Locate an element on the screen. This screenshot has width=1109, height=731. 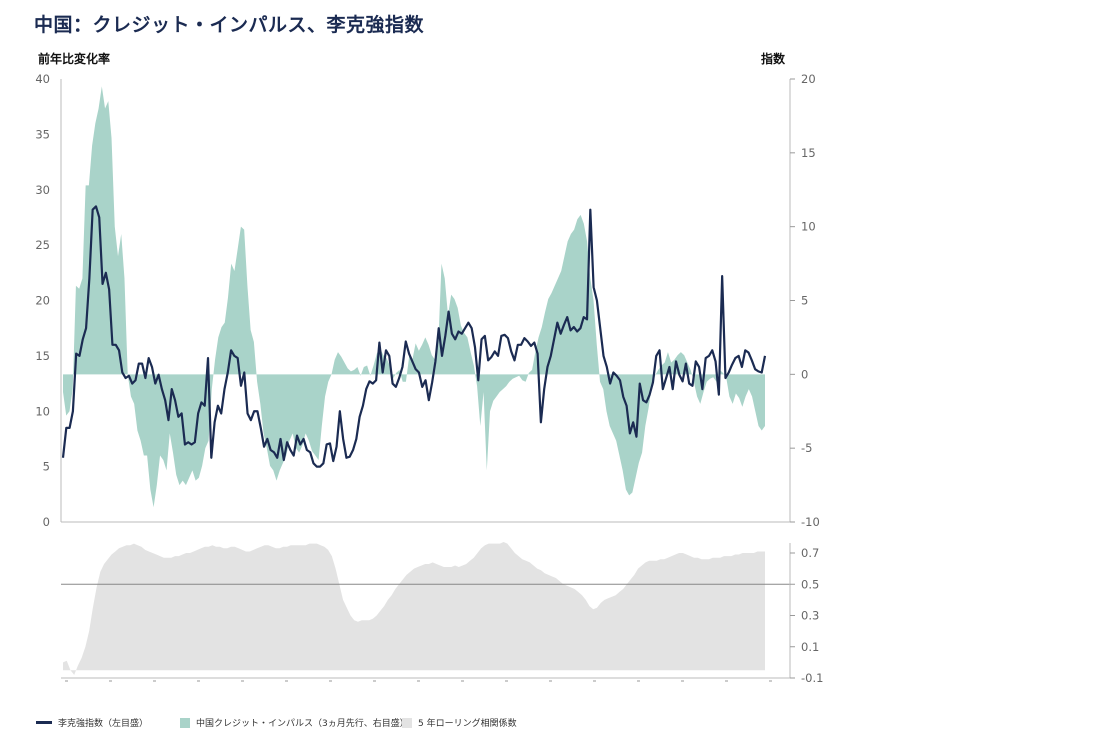
right-tick-group: -10 -5 0 5 10 15 20 is located at coordinates (805, 300).